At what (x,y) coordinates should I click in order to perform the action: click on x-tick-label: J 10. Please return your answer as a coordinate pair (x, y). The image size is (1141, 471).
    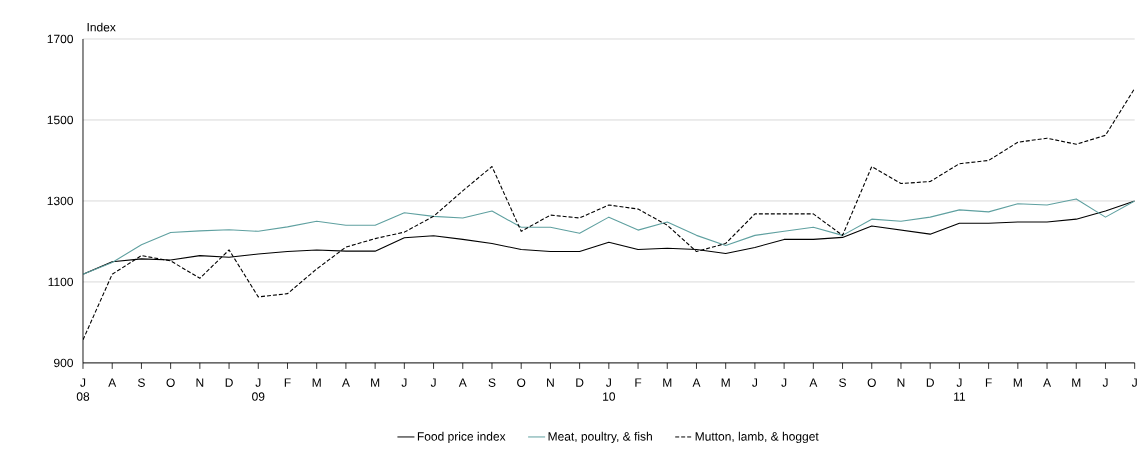
    Looking at the image, I should click on (609, 389).